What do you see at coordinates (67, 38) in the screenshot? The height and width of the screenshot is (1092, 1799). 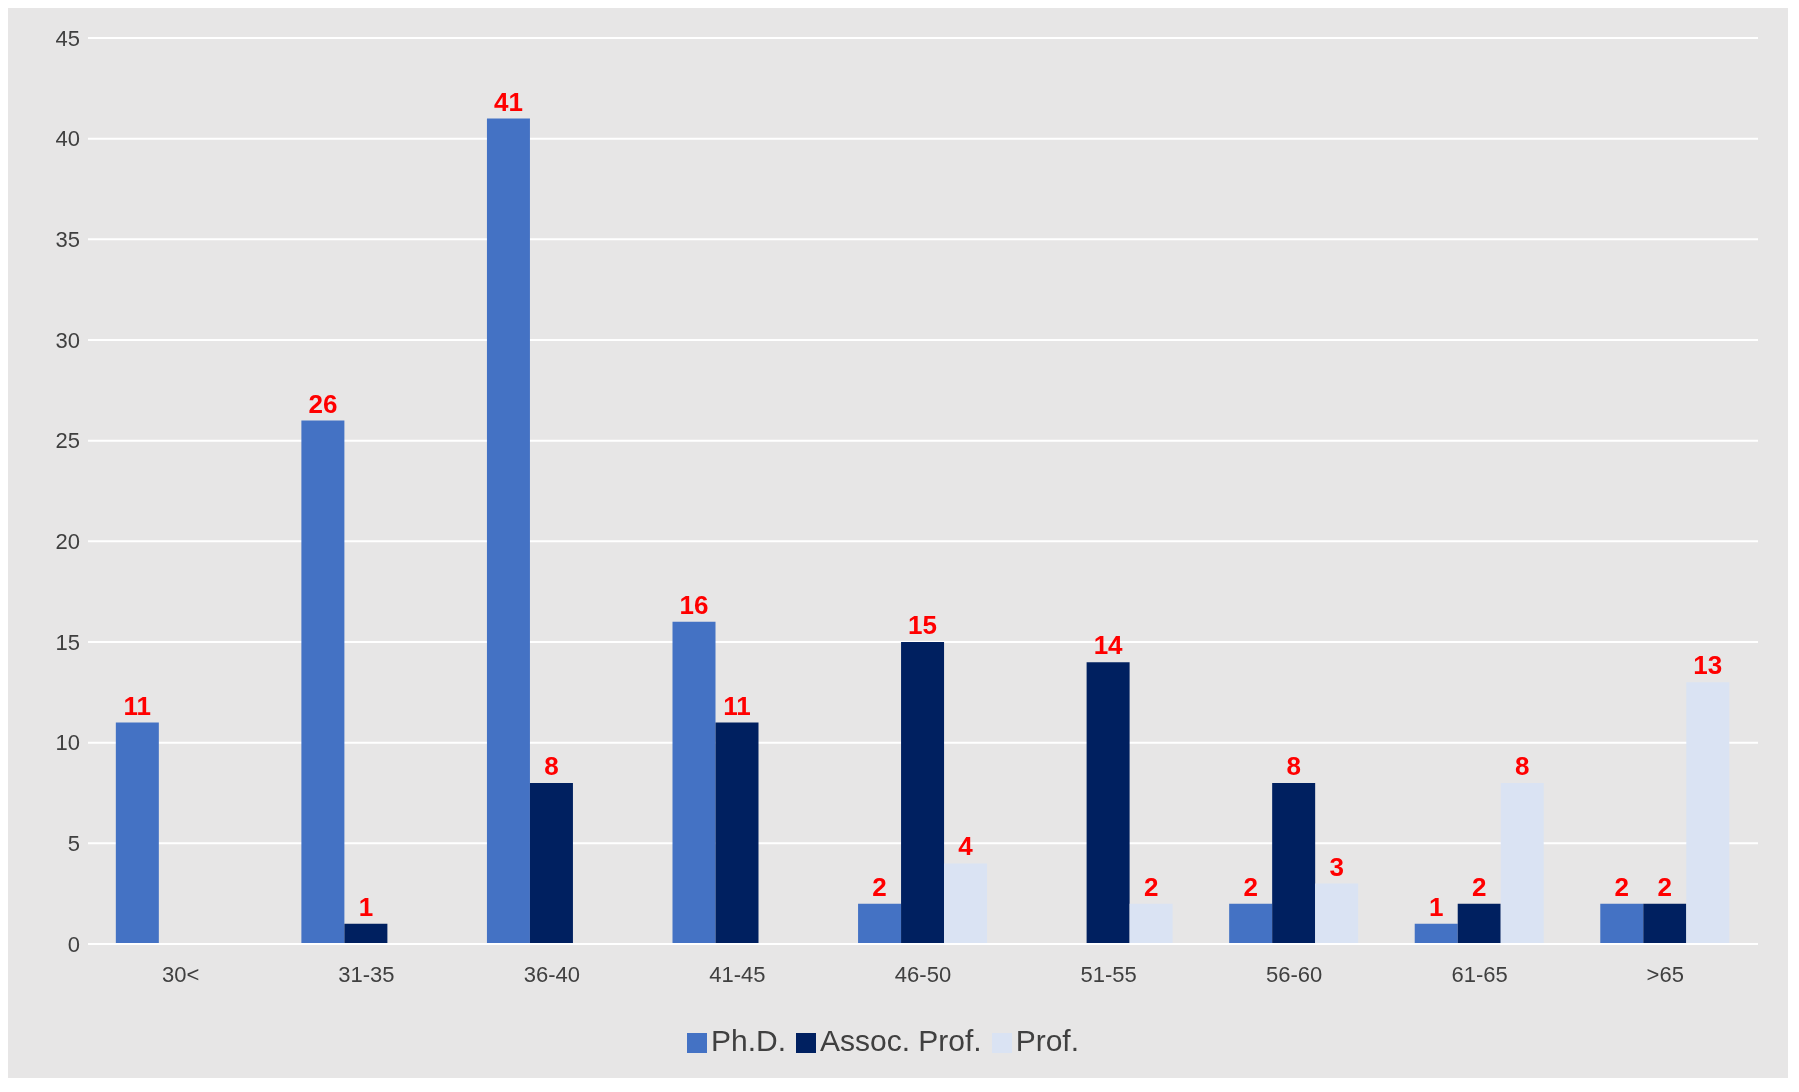 I see `y-tick-label: 45` at bounding box center [67, 38].